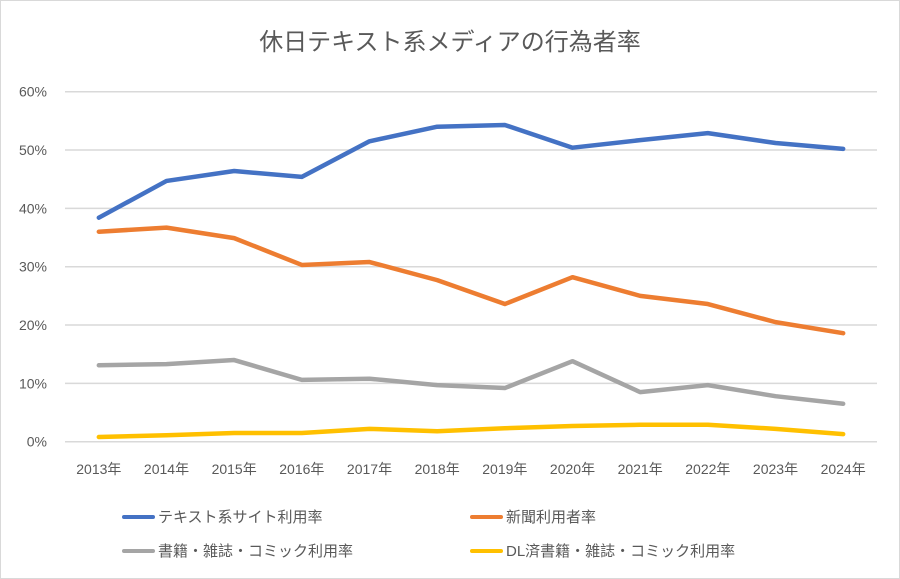 This screenshot has height=579, width=900. Describe the element at coordinates (843, 469) in the screenshot. I see `x-tick-label: 2024年` at that location.